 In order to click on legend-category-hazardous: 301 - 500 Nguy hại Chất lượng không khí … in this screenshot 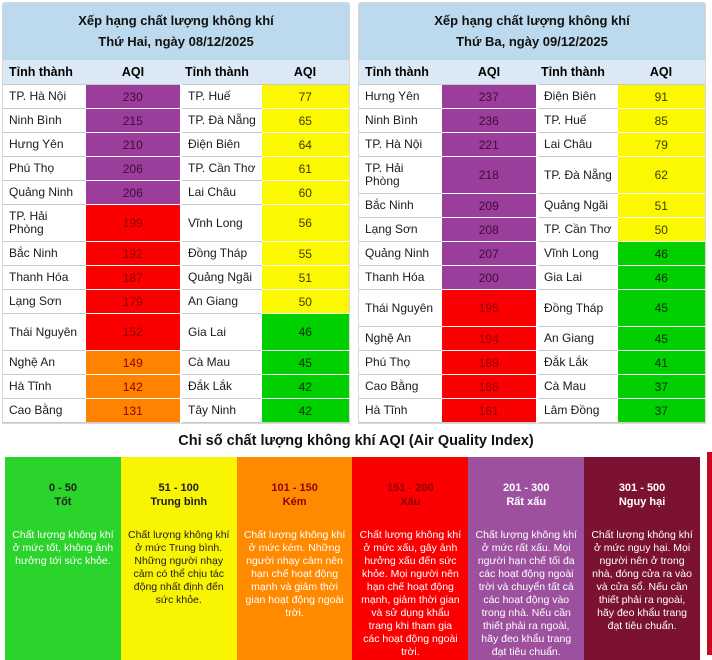, I will do `click(642, 558)`.